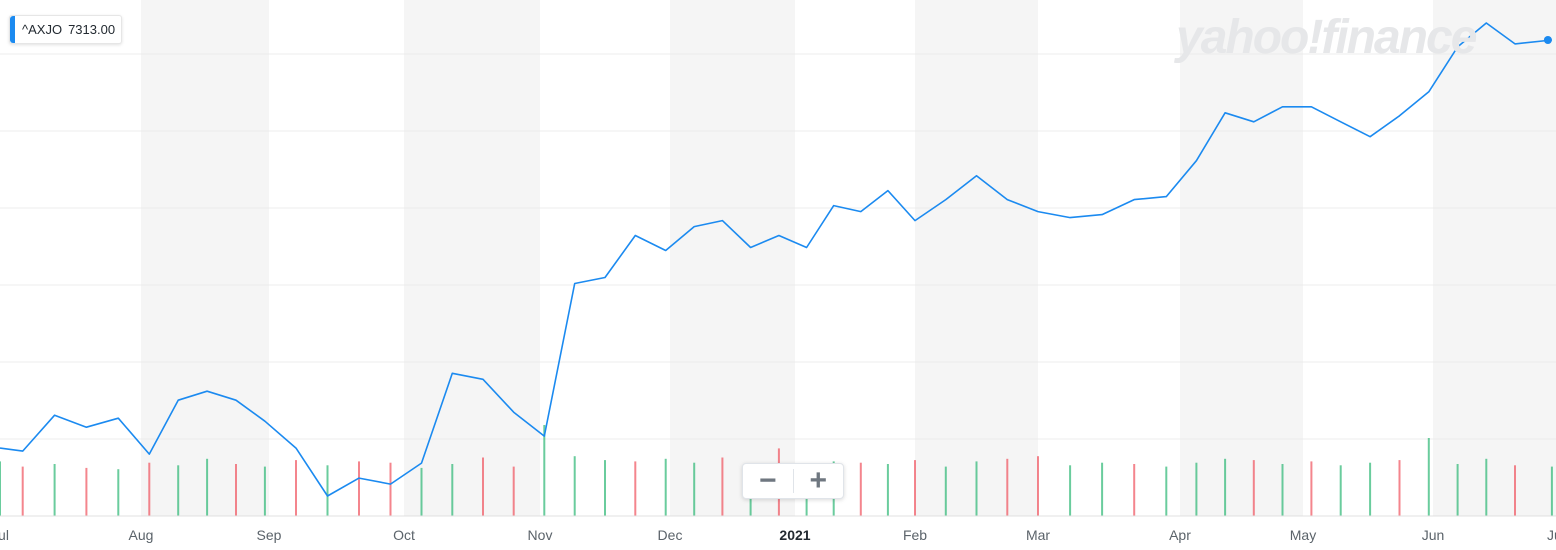 Image resolution: width=1556 pixels, height=550 pixels. I want to click on x-tick-label: Nov, so click(540, 535).